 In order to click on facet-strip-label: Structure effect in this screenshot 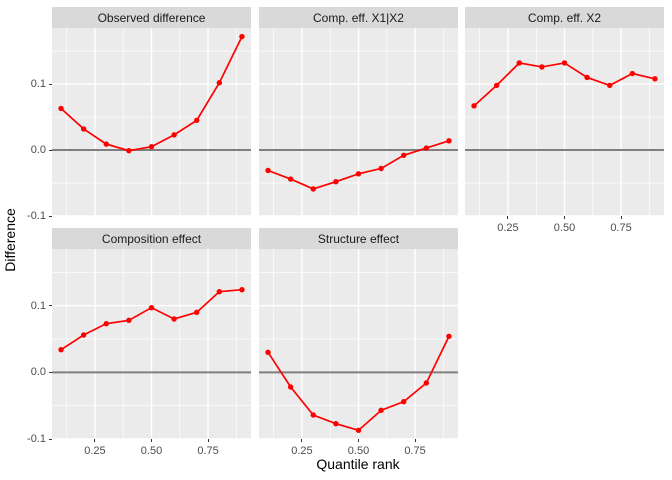, I will do `click(358, 238)`.